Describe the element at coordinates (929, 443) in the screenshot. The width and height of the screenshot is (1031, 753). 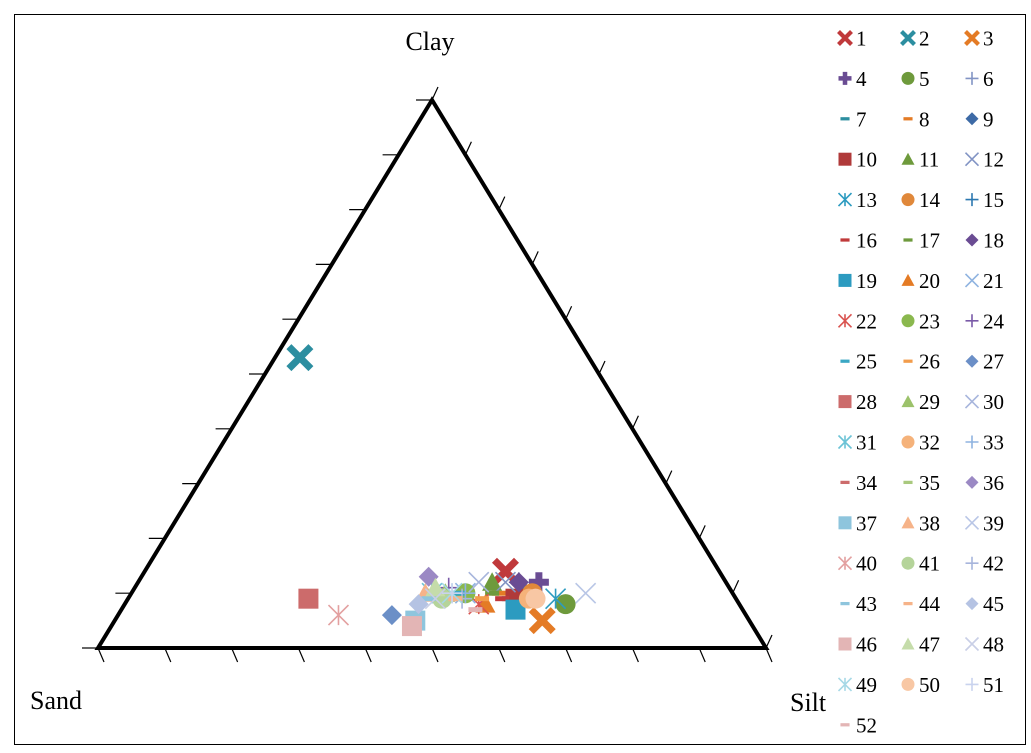
I see `legend-label-32: 32` at that location.